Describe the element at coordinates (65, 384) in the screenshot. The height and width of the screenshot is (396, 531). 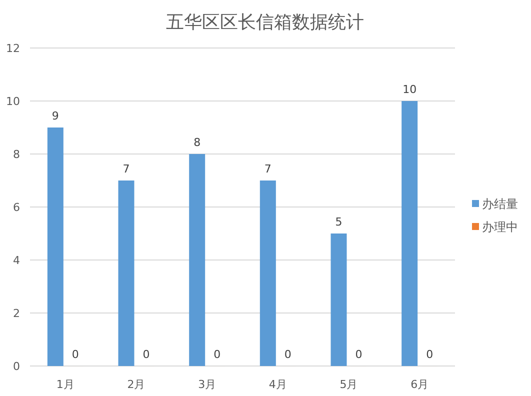
I see `x-tick-label: 1月` at that location.